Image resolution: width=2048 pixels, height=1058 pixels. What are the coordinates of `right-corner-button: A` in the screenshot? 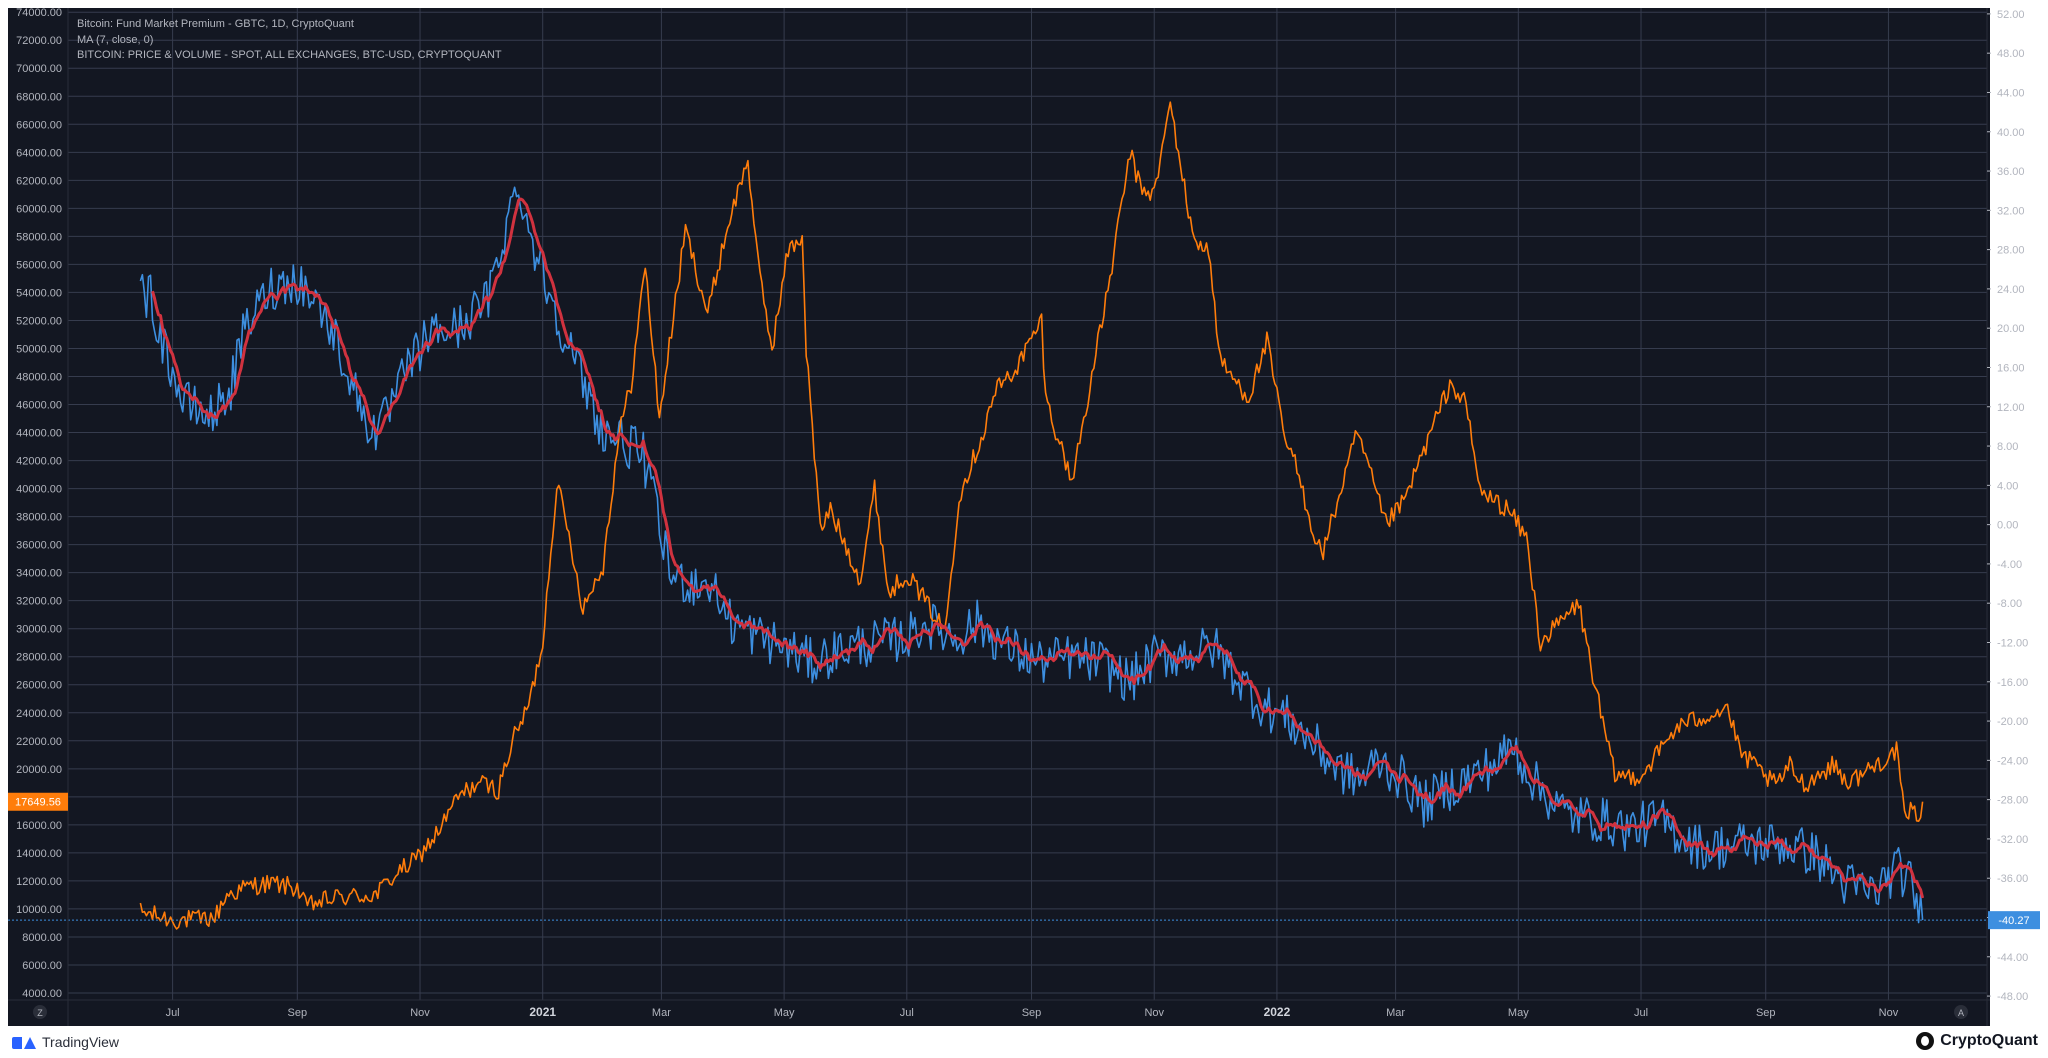 It's located at (1961, 1012).